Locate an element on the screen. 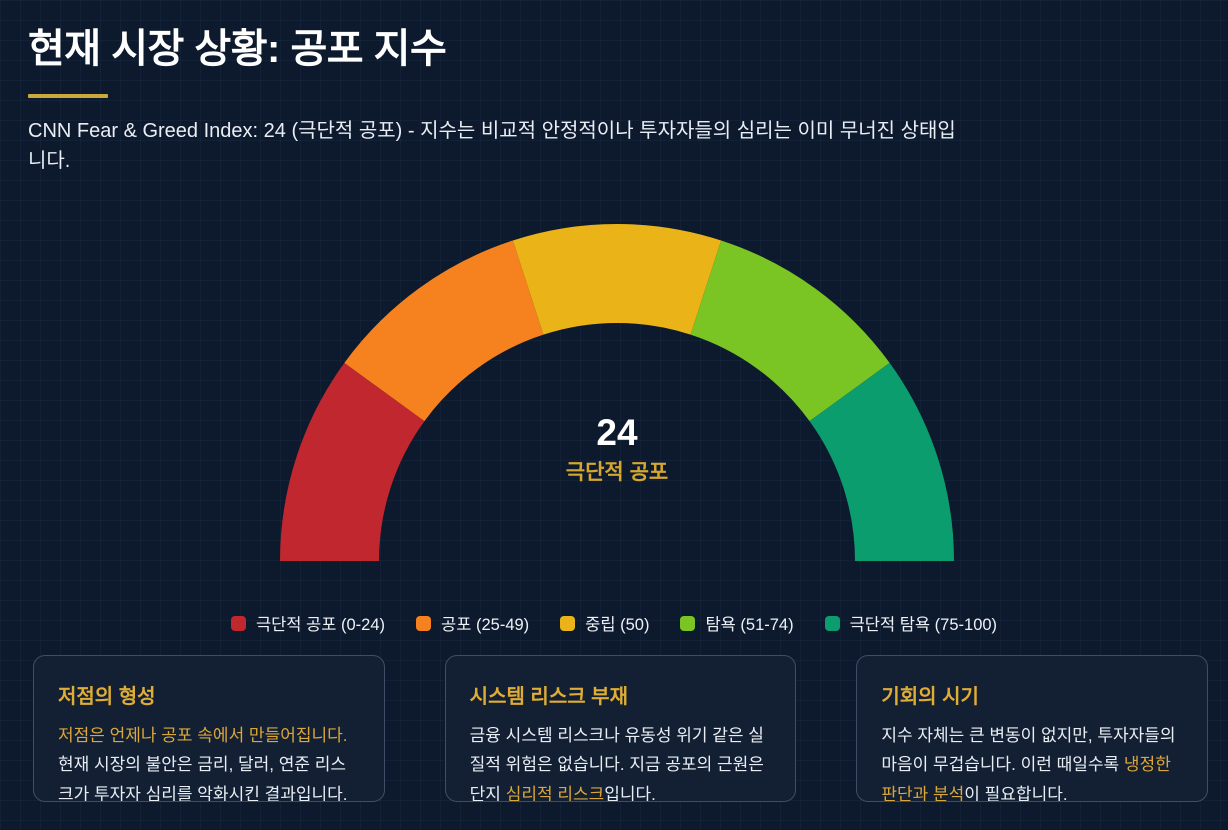  legend-label: 중립 (50) is located at coordinates (617, 625).